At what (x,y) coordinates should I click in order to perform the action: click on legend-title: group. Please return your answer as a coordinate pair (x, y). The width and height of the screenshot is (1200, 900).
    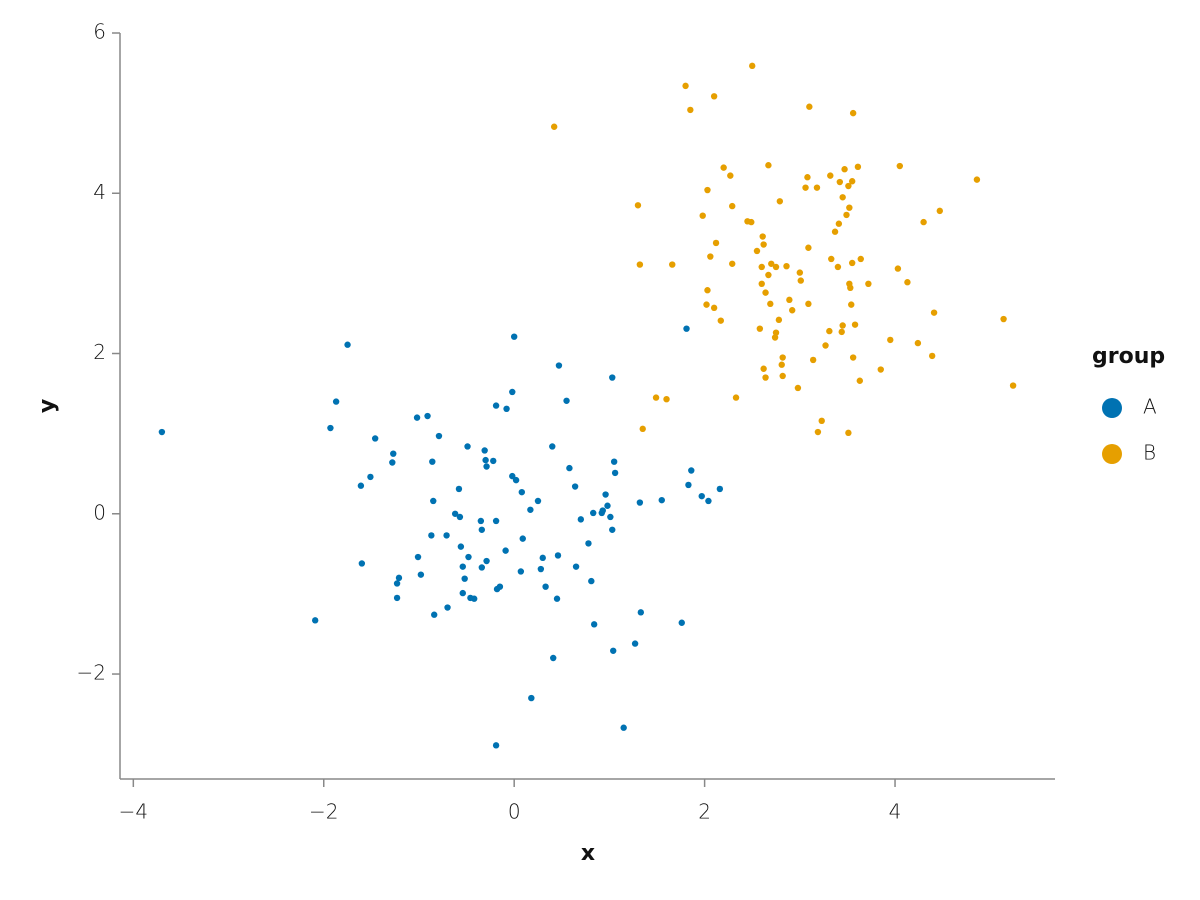
    Looking at the image, I should click on (1128, 356).